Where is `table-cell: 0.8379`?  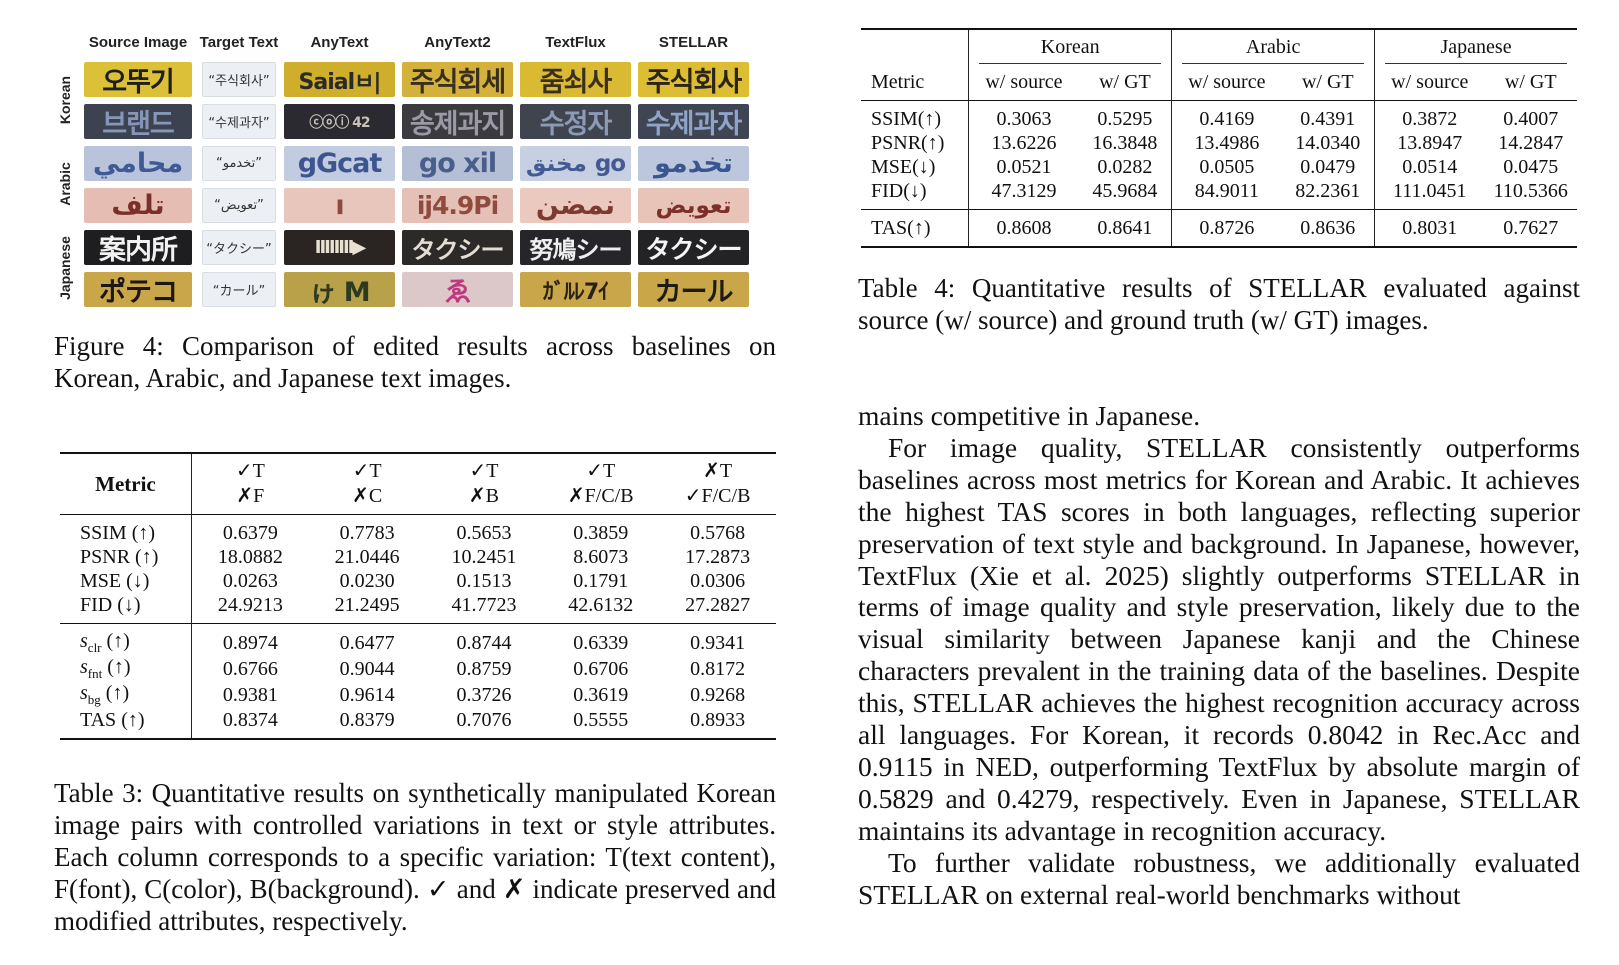
table-cell: 0.8379 is located at coordinates (367, 719).